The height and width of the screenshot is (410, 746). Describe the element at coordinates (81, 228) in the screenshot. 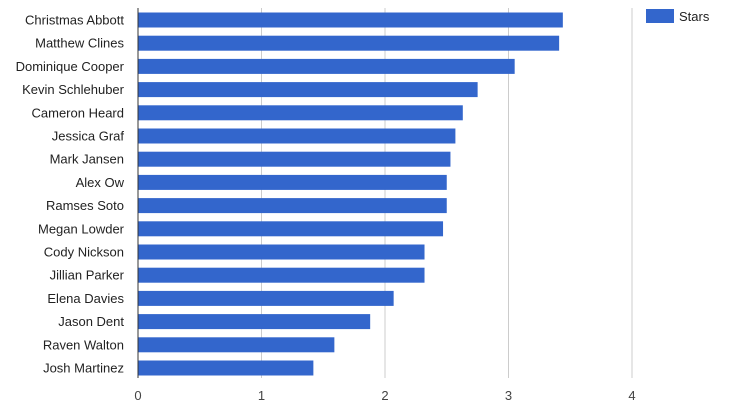

I see `category-label-megan-lowder: Megan Lowder` at that location.